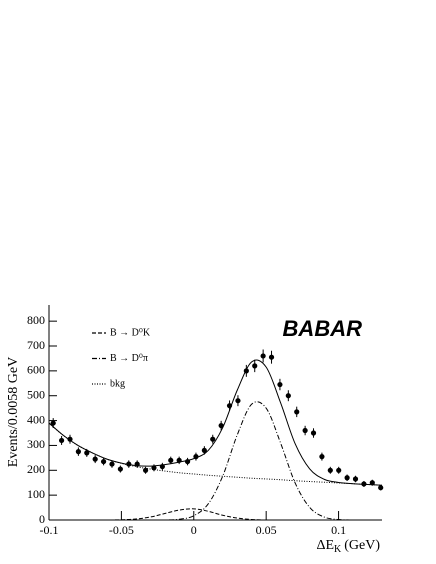 The image size is (436, 564). I want to click on x-label-main: ΔE, so click(325, 545).